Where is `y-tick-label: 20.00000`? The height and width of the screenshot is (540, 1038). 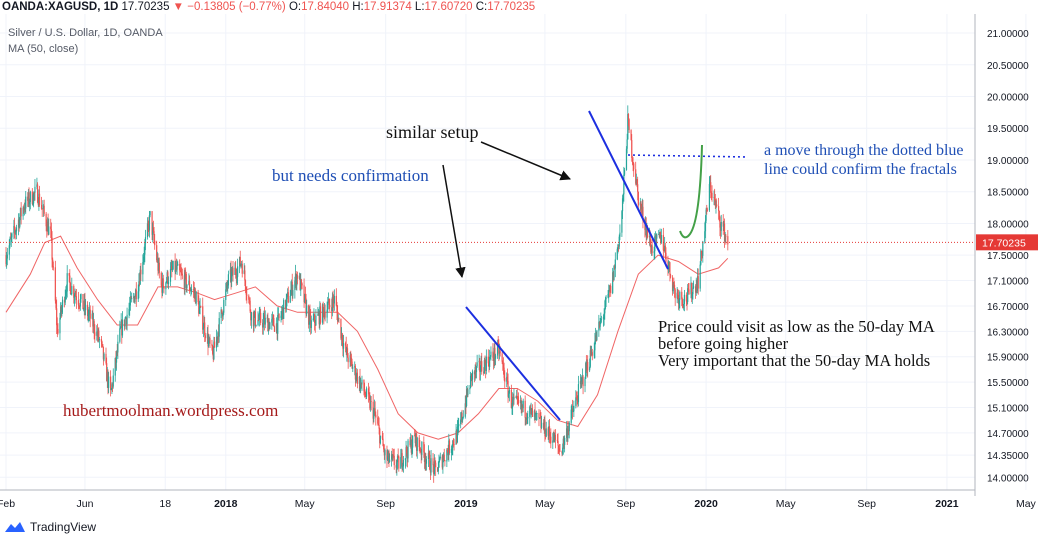
y-tick-label: 20.00000 is located at coordinates (1008, 98).